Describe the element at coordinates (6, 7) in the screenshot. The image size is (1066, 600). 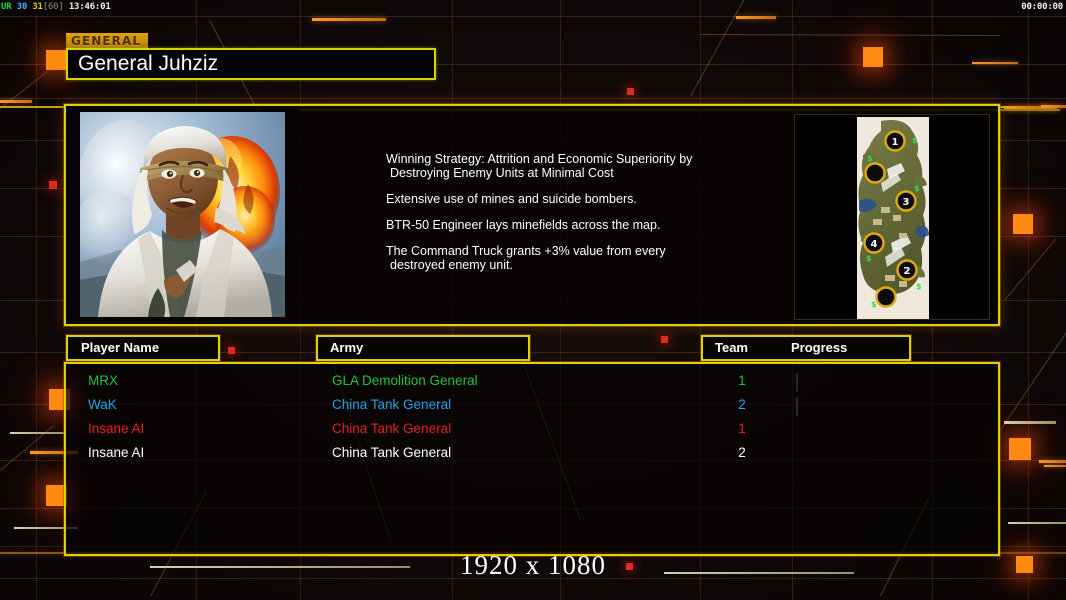
I see `status-ur: UR` at that location.